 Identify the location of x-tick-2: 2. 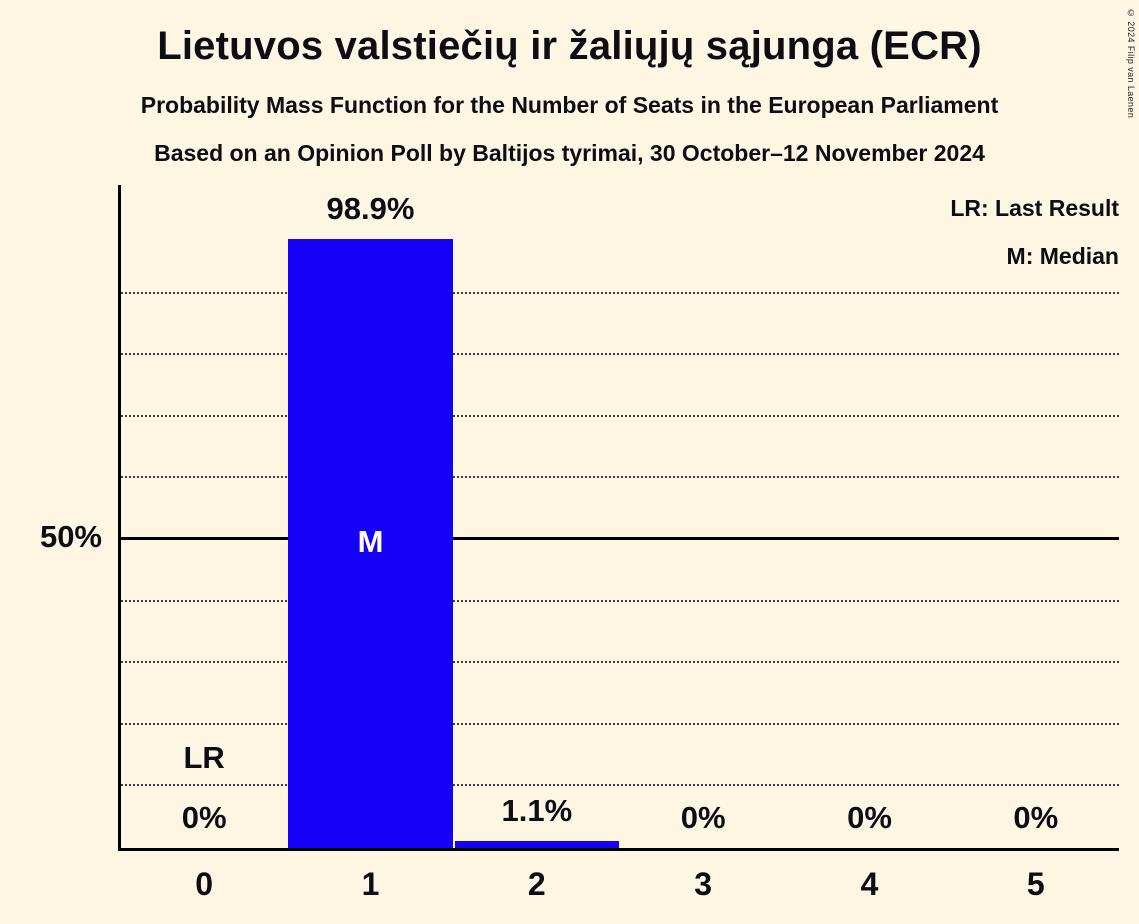
(536, 884).